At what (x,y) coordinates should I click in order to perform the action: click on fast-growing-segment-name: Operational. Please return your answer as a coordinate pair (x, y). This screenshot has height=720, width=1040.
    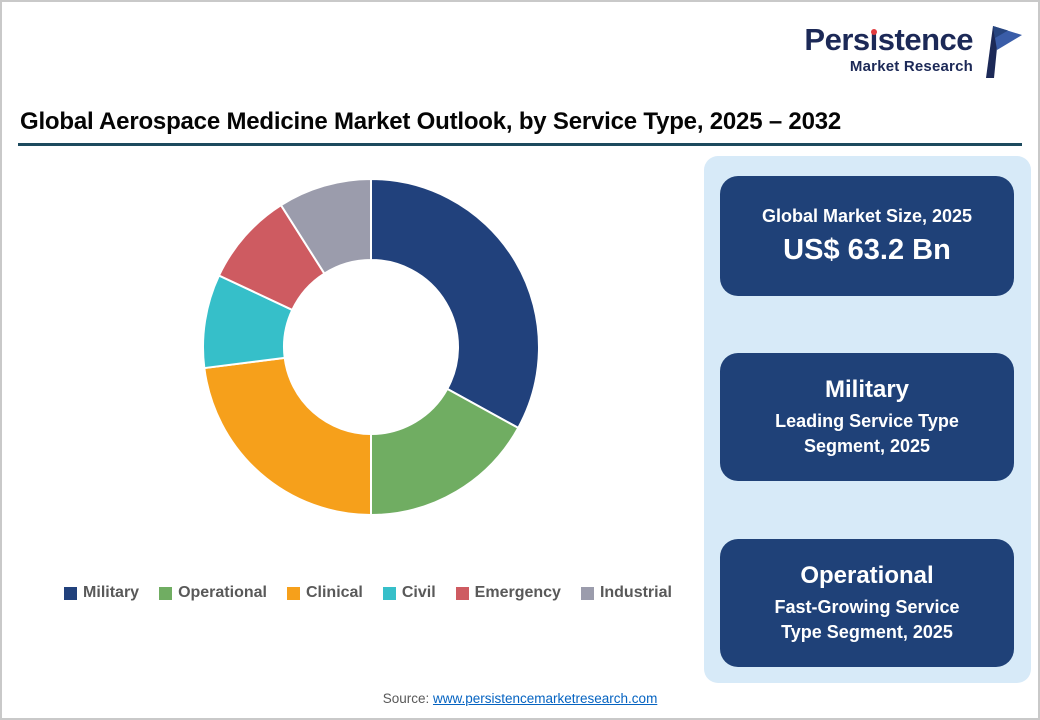
    Looking at the image, I should click on (867, 576).